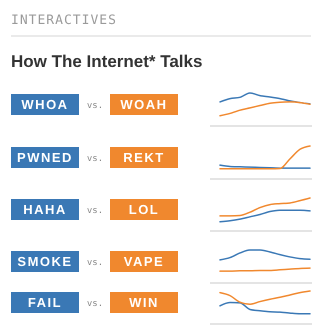  Describe the element at coordinates (45, 157) in the screenshot. I see `text: PWNED` at that location.